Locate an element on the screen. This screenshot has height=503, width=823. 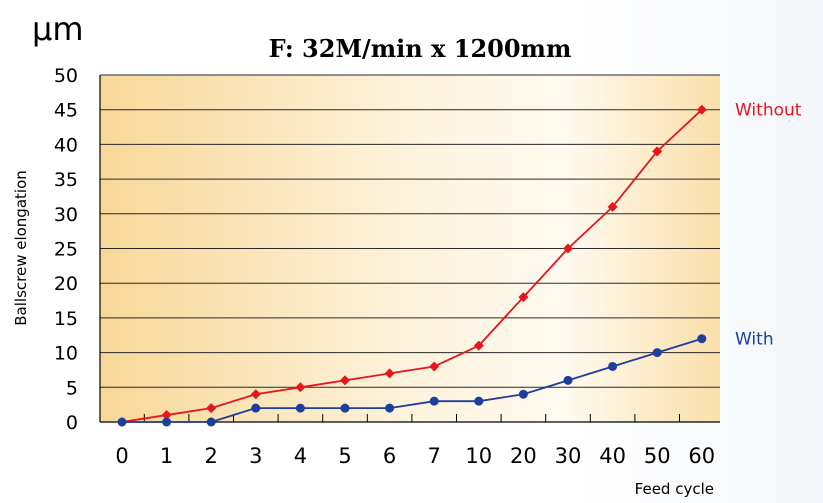
x-tick-label: 4 is located at coordinates (300, 456).